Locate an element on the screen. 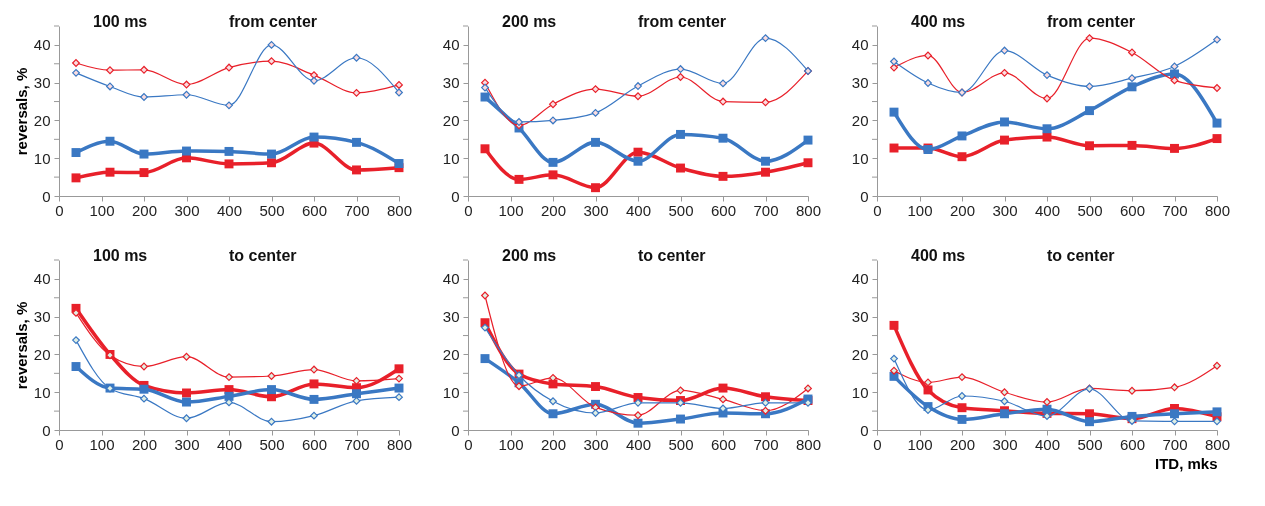 The width and height of the screenshot is (1265, 506). chart-title: 200 ms is located at coordinates (529, 255).